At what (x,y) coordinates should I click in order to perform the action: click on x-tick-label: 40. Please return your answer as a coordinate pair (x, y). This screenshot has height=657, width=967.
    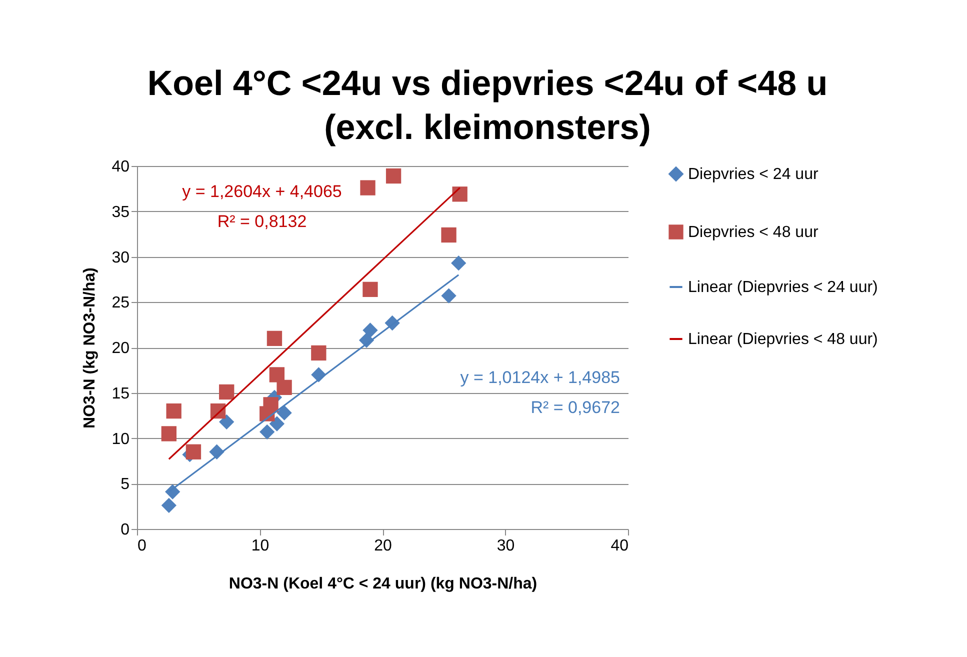
    Looking at the image, I should click on (619, 546).